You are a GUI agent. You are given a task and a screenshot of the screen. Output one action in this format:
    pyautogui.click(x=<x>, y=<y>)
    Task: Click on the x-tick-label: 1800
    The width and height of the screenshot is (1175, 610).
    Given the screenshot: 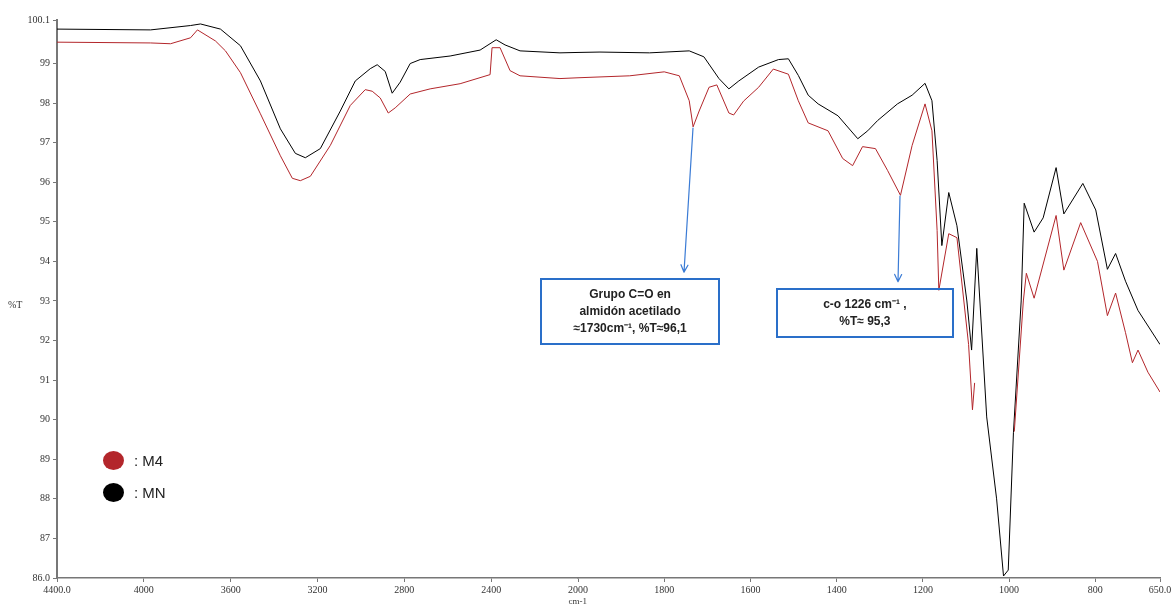 What is the action you would take?
    pyautogui.click(x=664, y=589)
    